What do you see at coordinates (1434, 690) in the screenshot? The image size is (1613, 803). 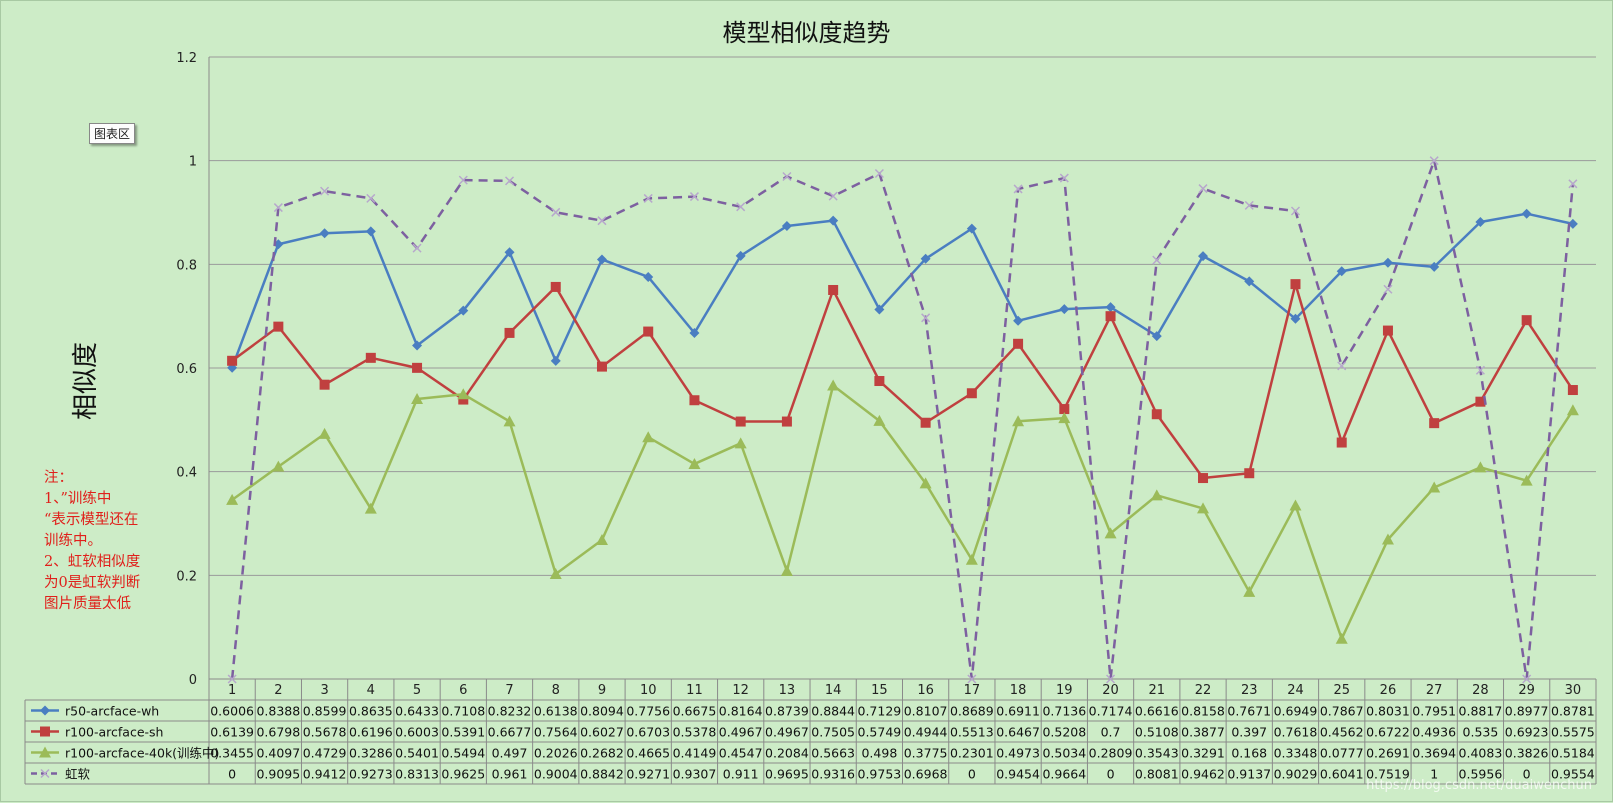 I see `x-tick-label: 27` at bounding box center [1434, 690].